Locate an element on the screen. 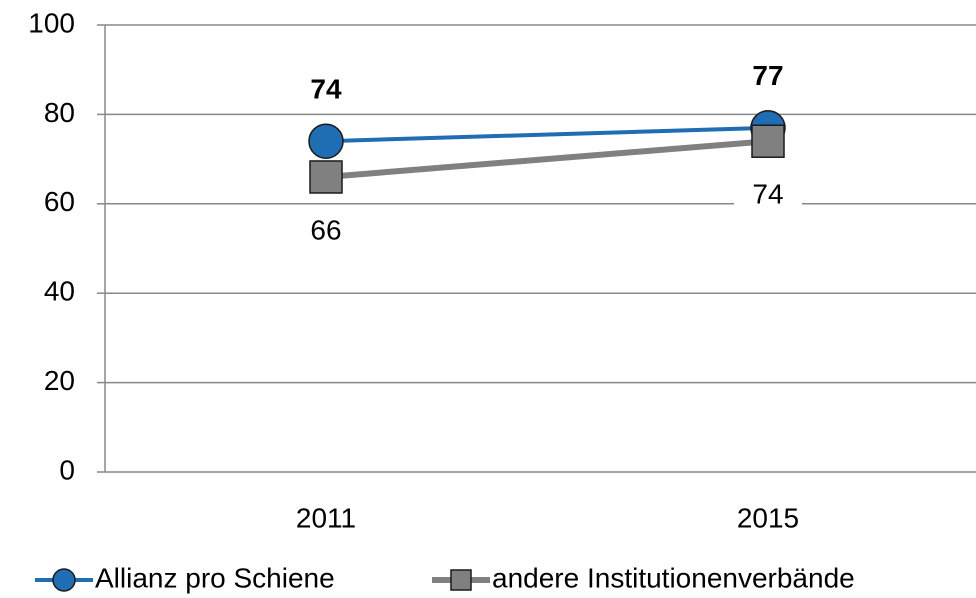 This screenshot has width=976, height=598. y-tick-label: 100 is located at coordinates (51, 22).